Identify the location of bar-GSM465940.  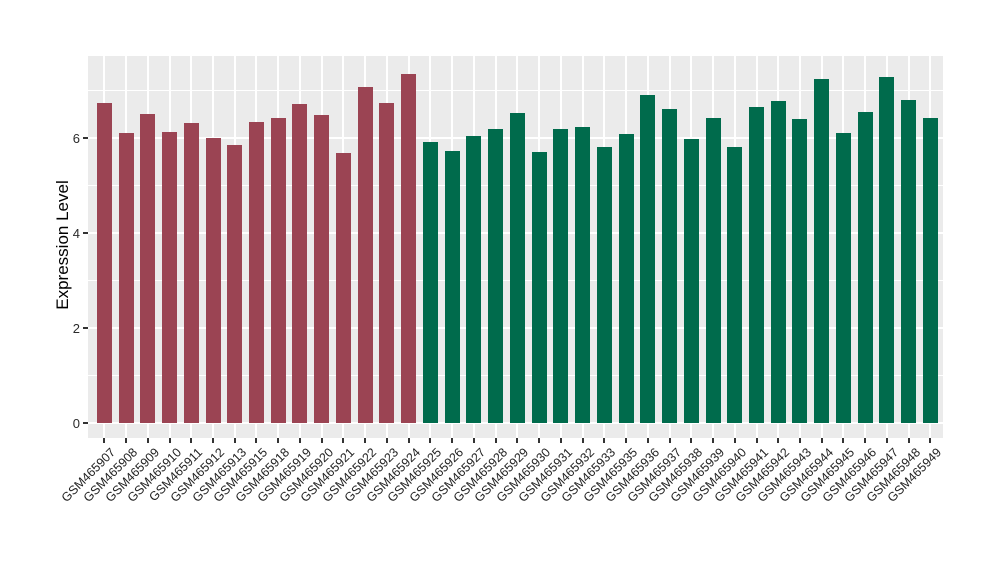
(735, 285).